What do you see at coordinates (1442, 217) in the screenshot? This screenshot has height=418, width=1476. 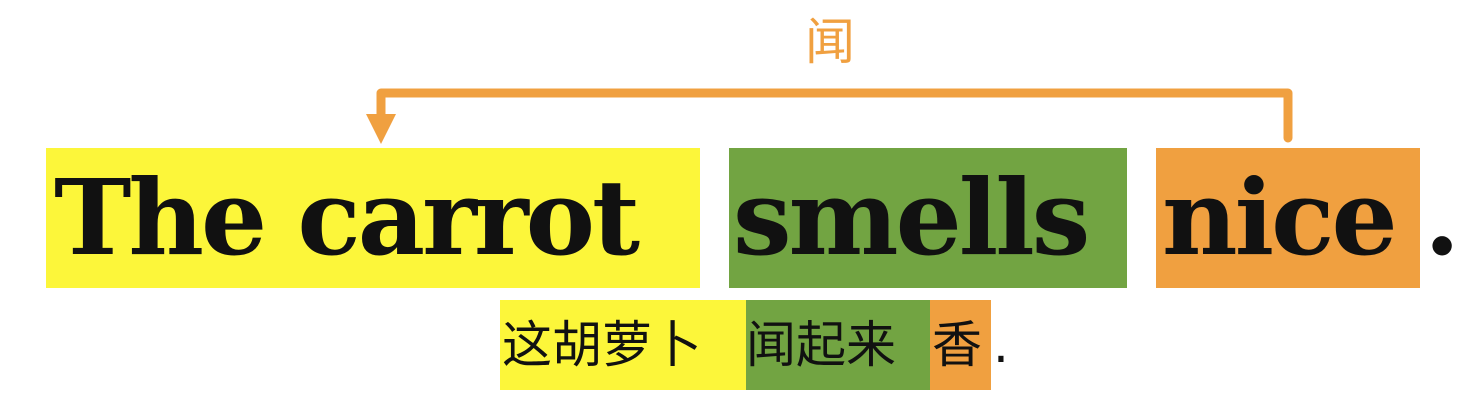 I see `english-period: .` at bounding box center [1442, 217].